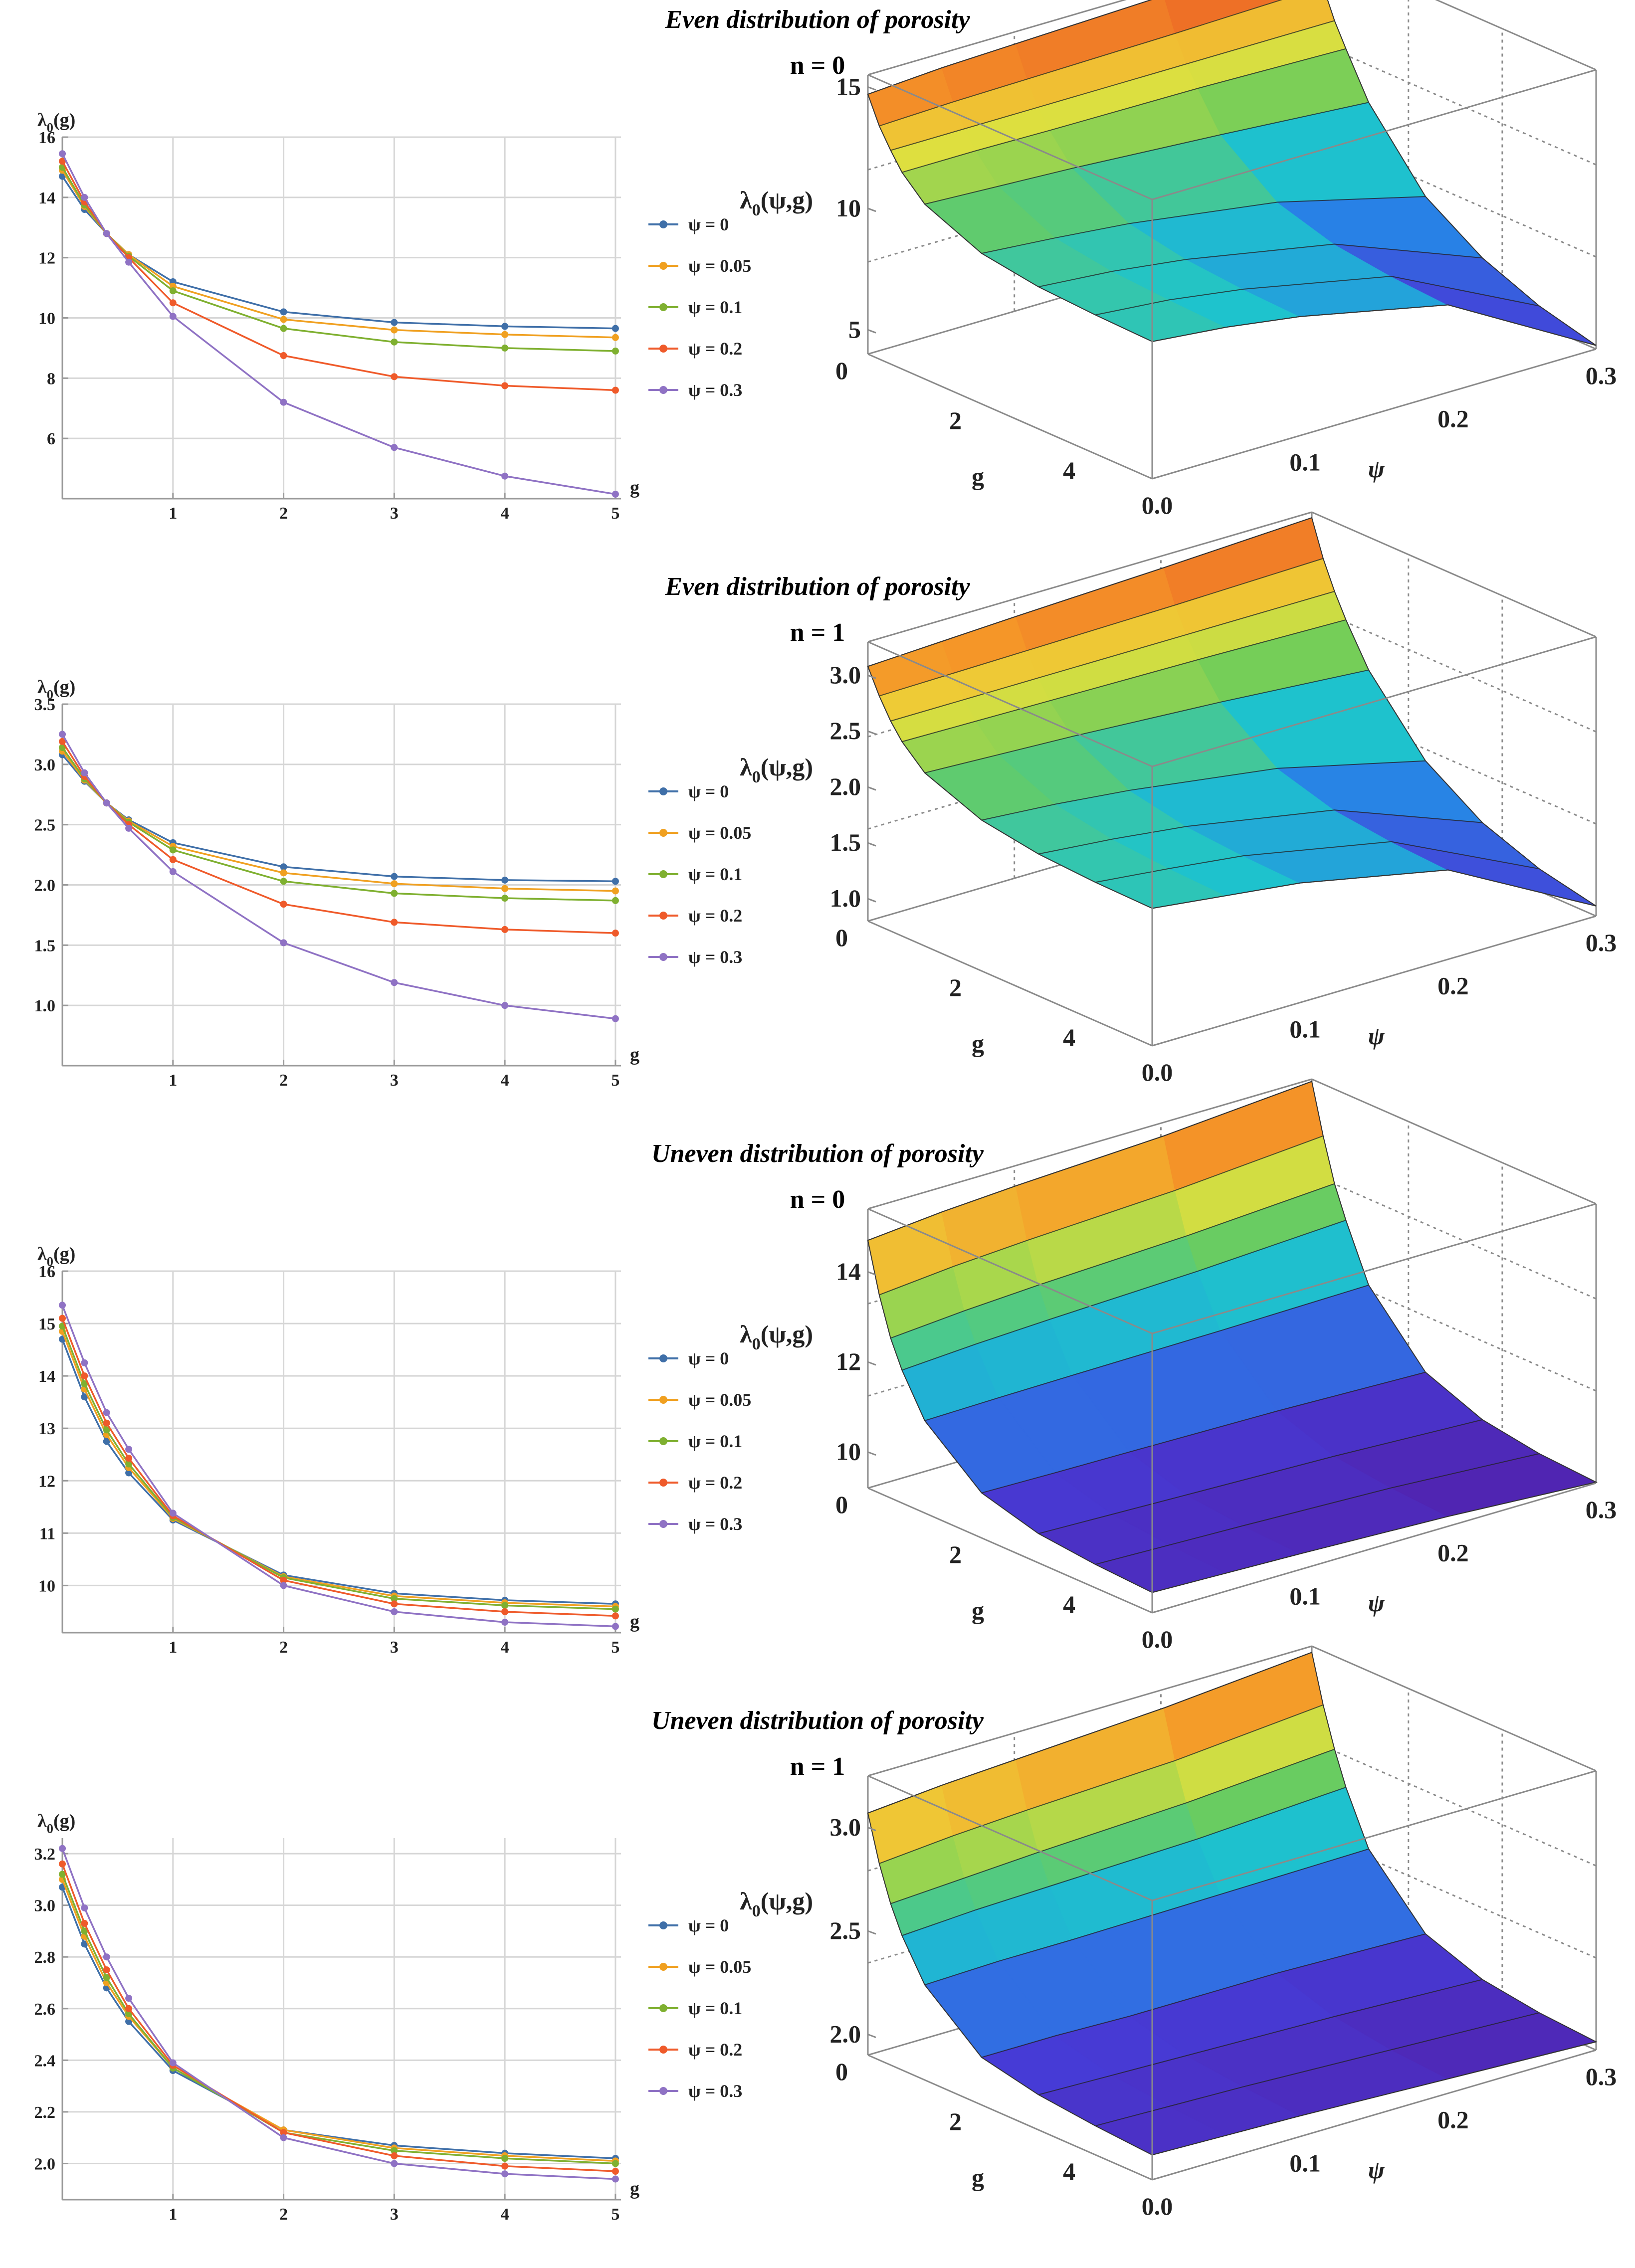 The image size is (1635, 2268). What do you see at coordinates (56, 122) in the screenshot?
I see `y-axis-label: λ0(g)` at bounding box center [56, 122].